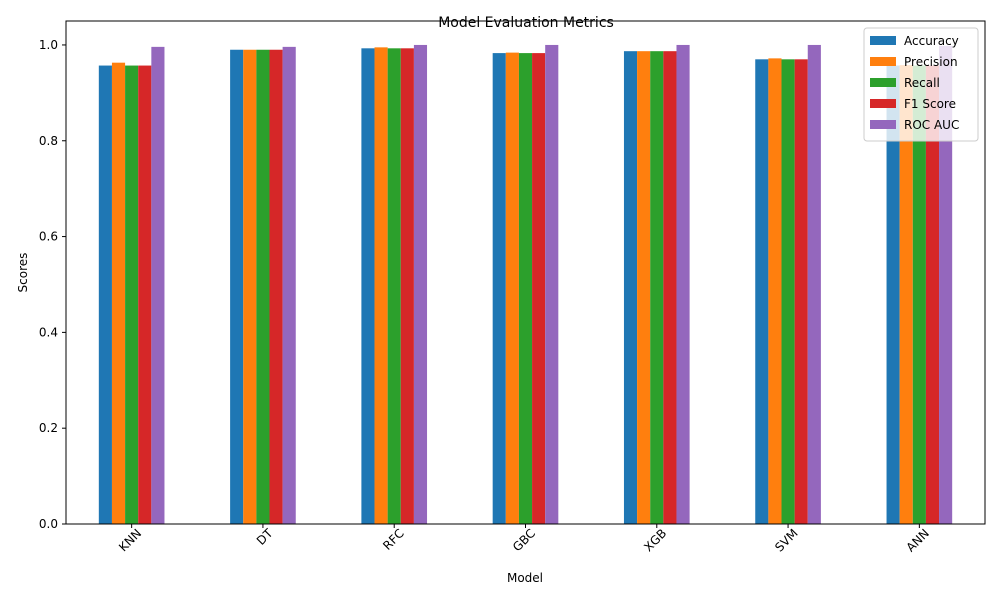 The height and width of the screenshot is (604, 1000). Describe the element at coordinates (512, 288) in the screenshot. I see `bar-precision-gbc` at that location.